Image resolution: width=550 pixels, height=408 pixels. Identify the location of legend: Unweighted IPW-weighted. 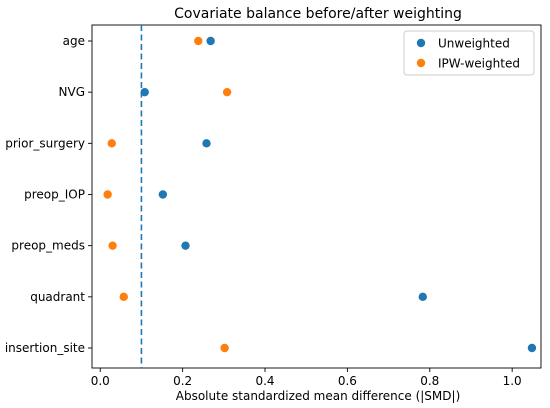
(469, 53).